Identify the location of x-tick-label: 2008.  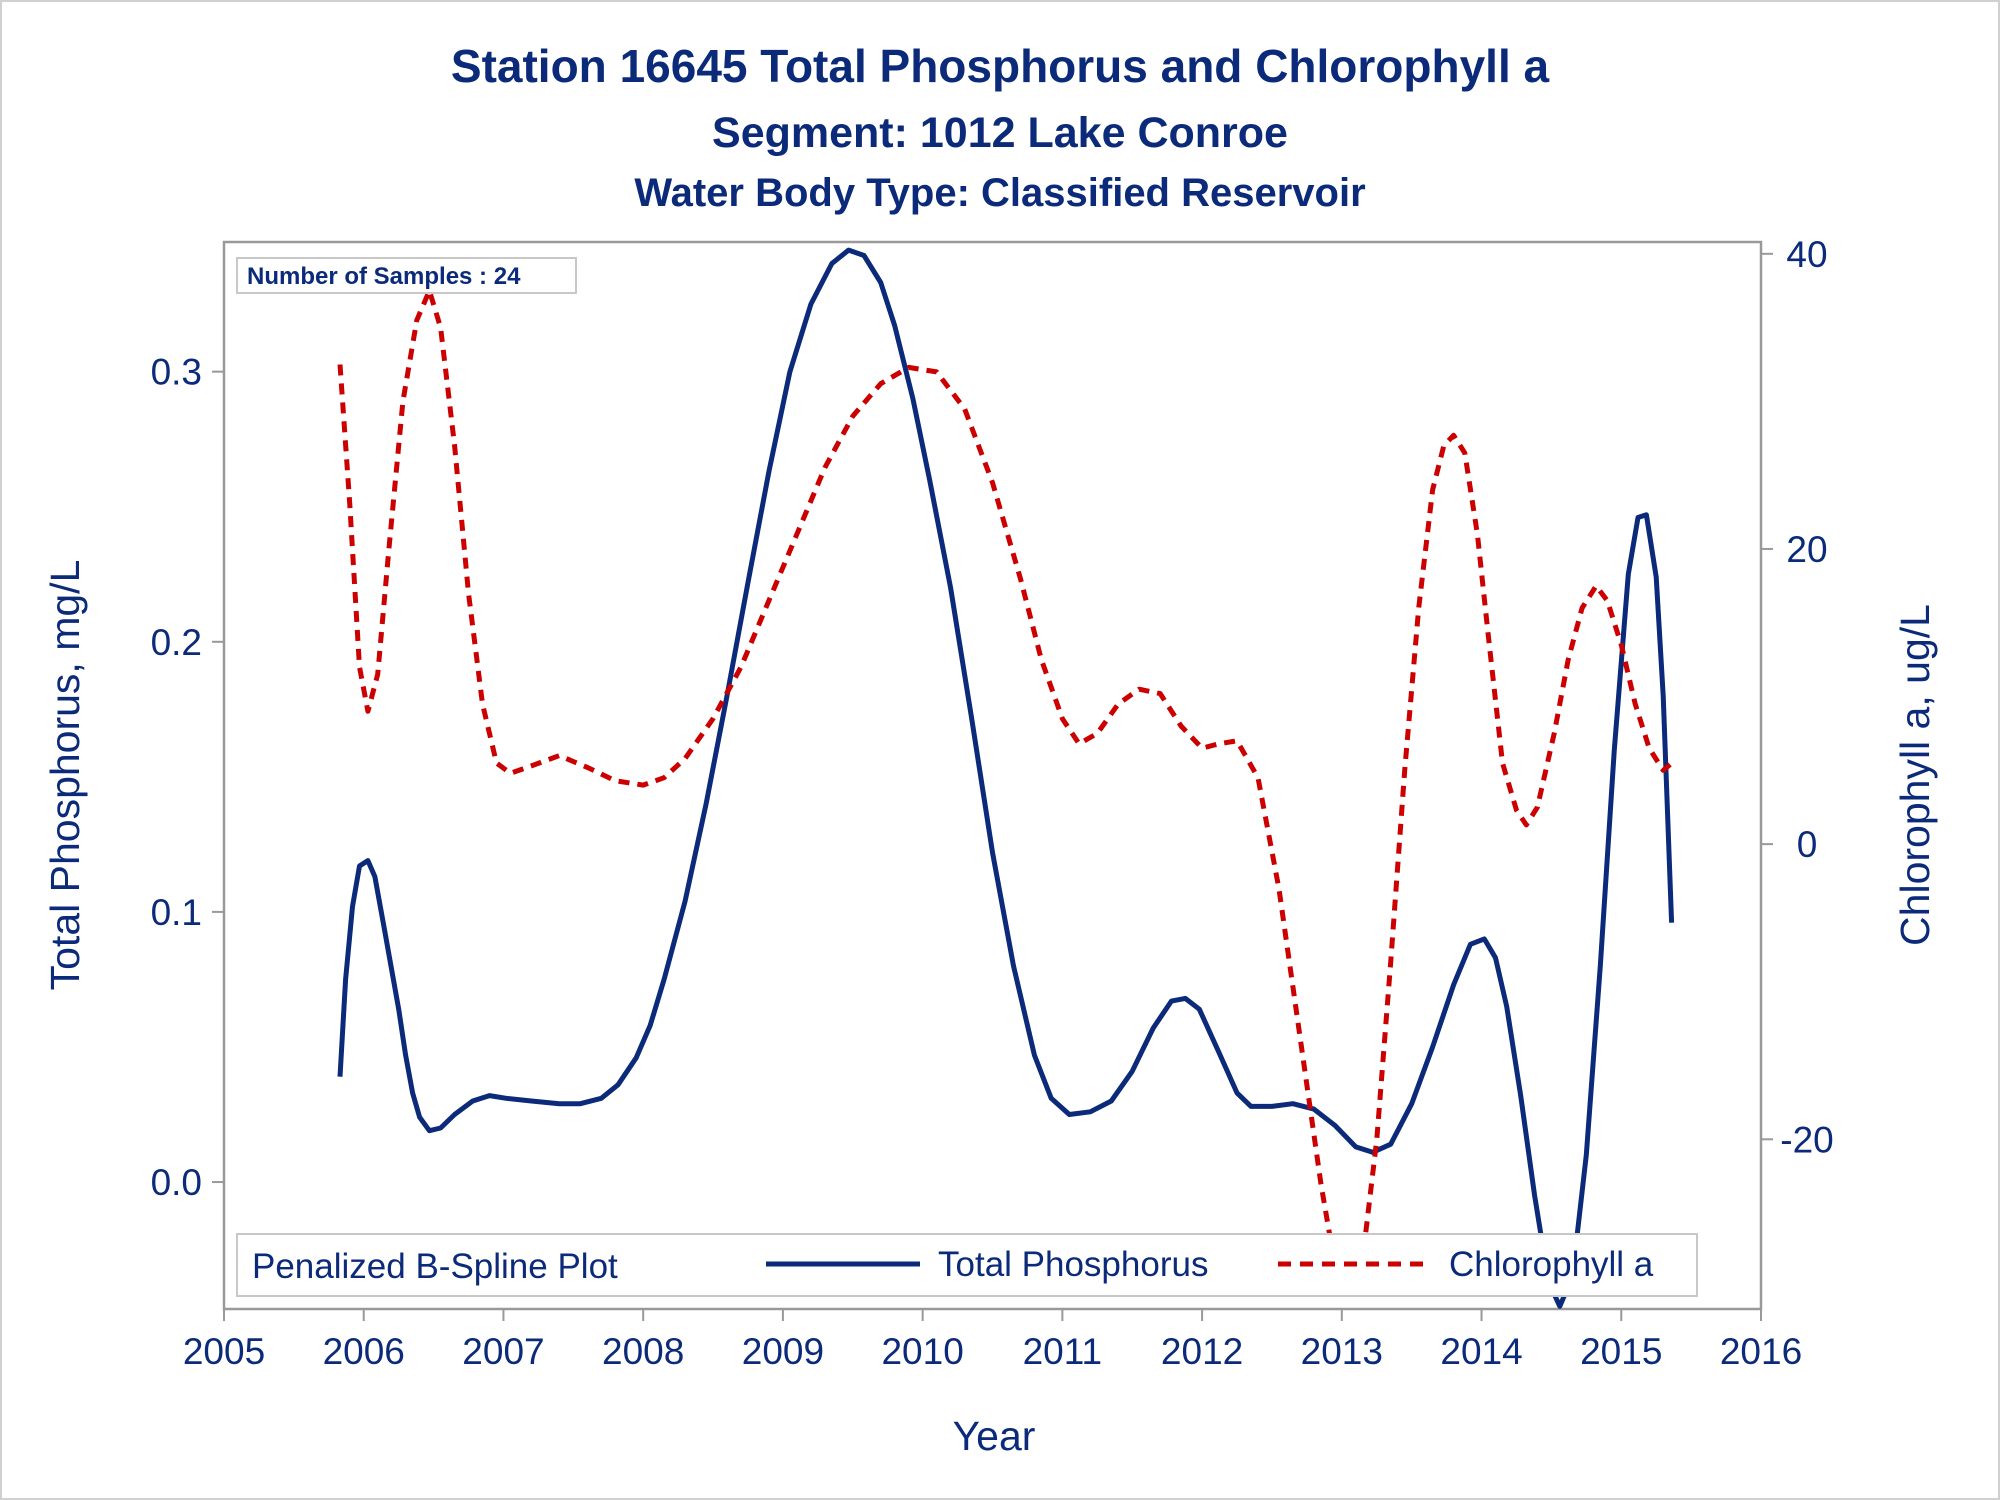
(643, 1351).